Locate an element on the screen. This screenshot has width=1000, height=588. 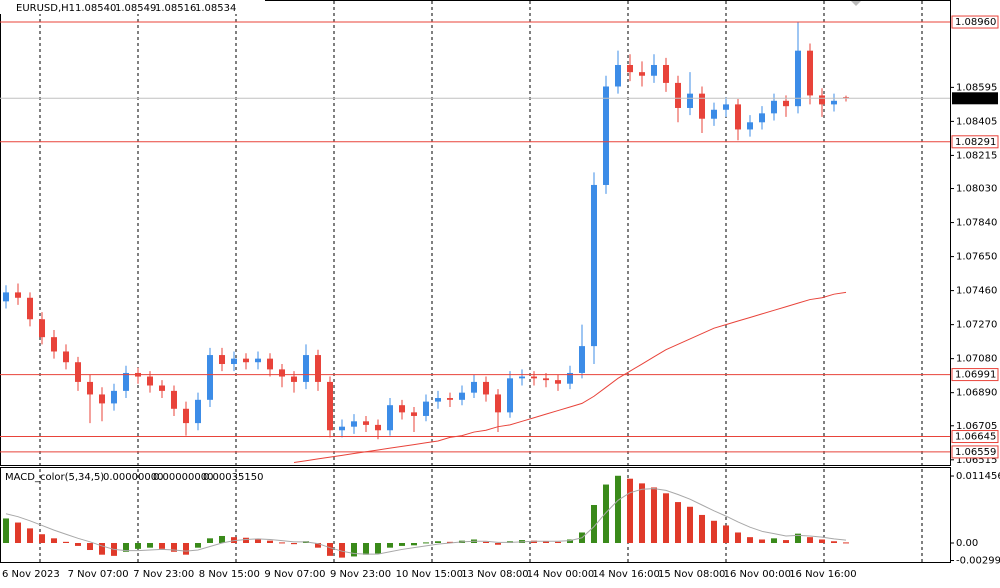
x-tick-label: 8 Nov 15:00 is located at coordinates (229, 574).